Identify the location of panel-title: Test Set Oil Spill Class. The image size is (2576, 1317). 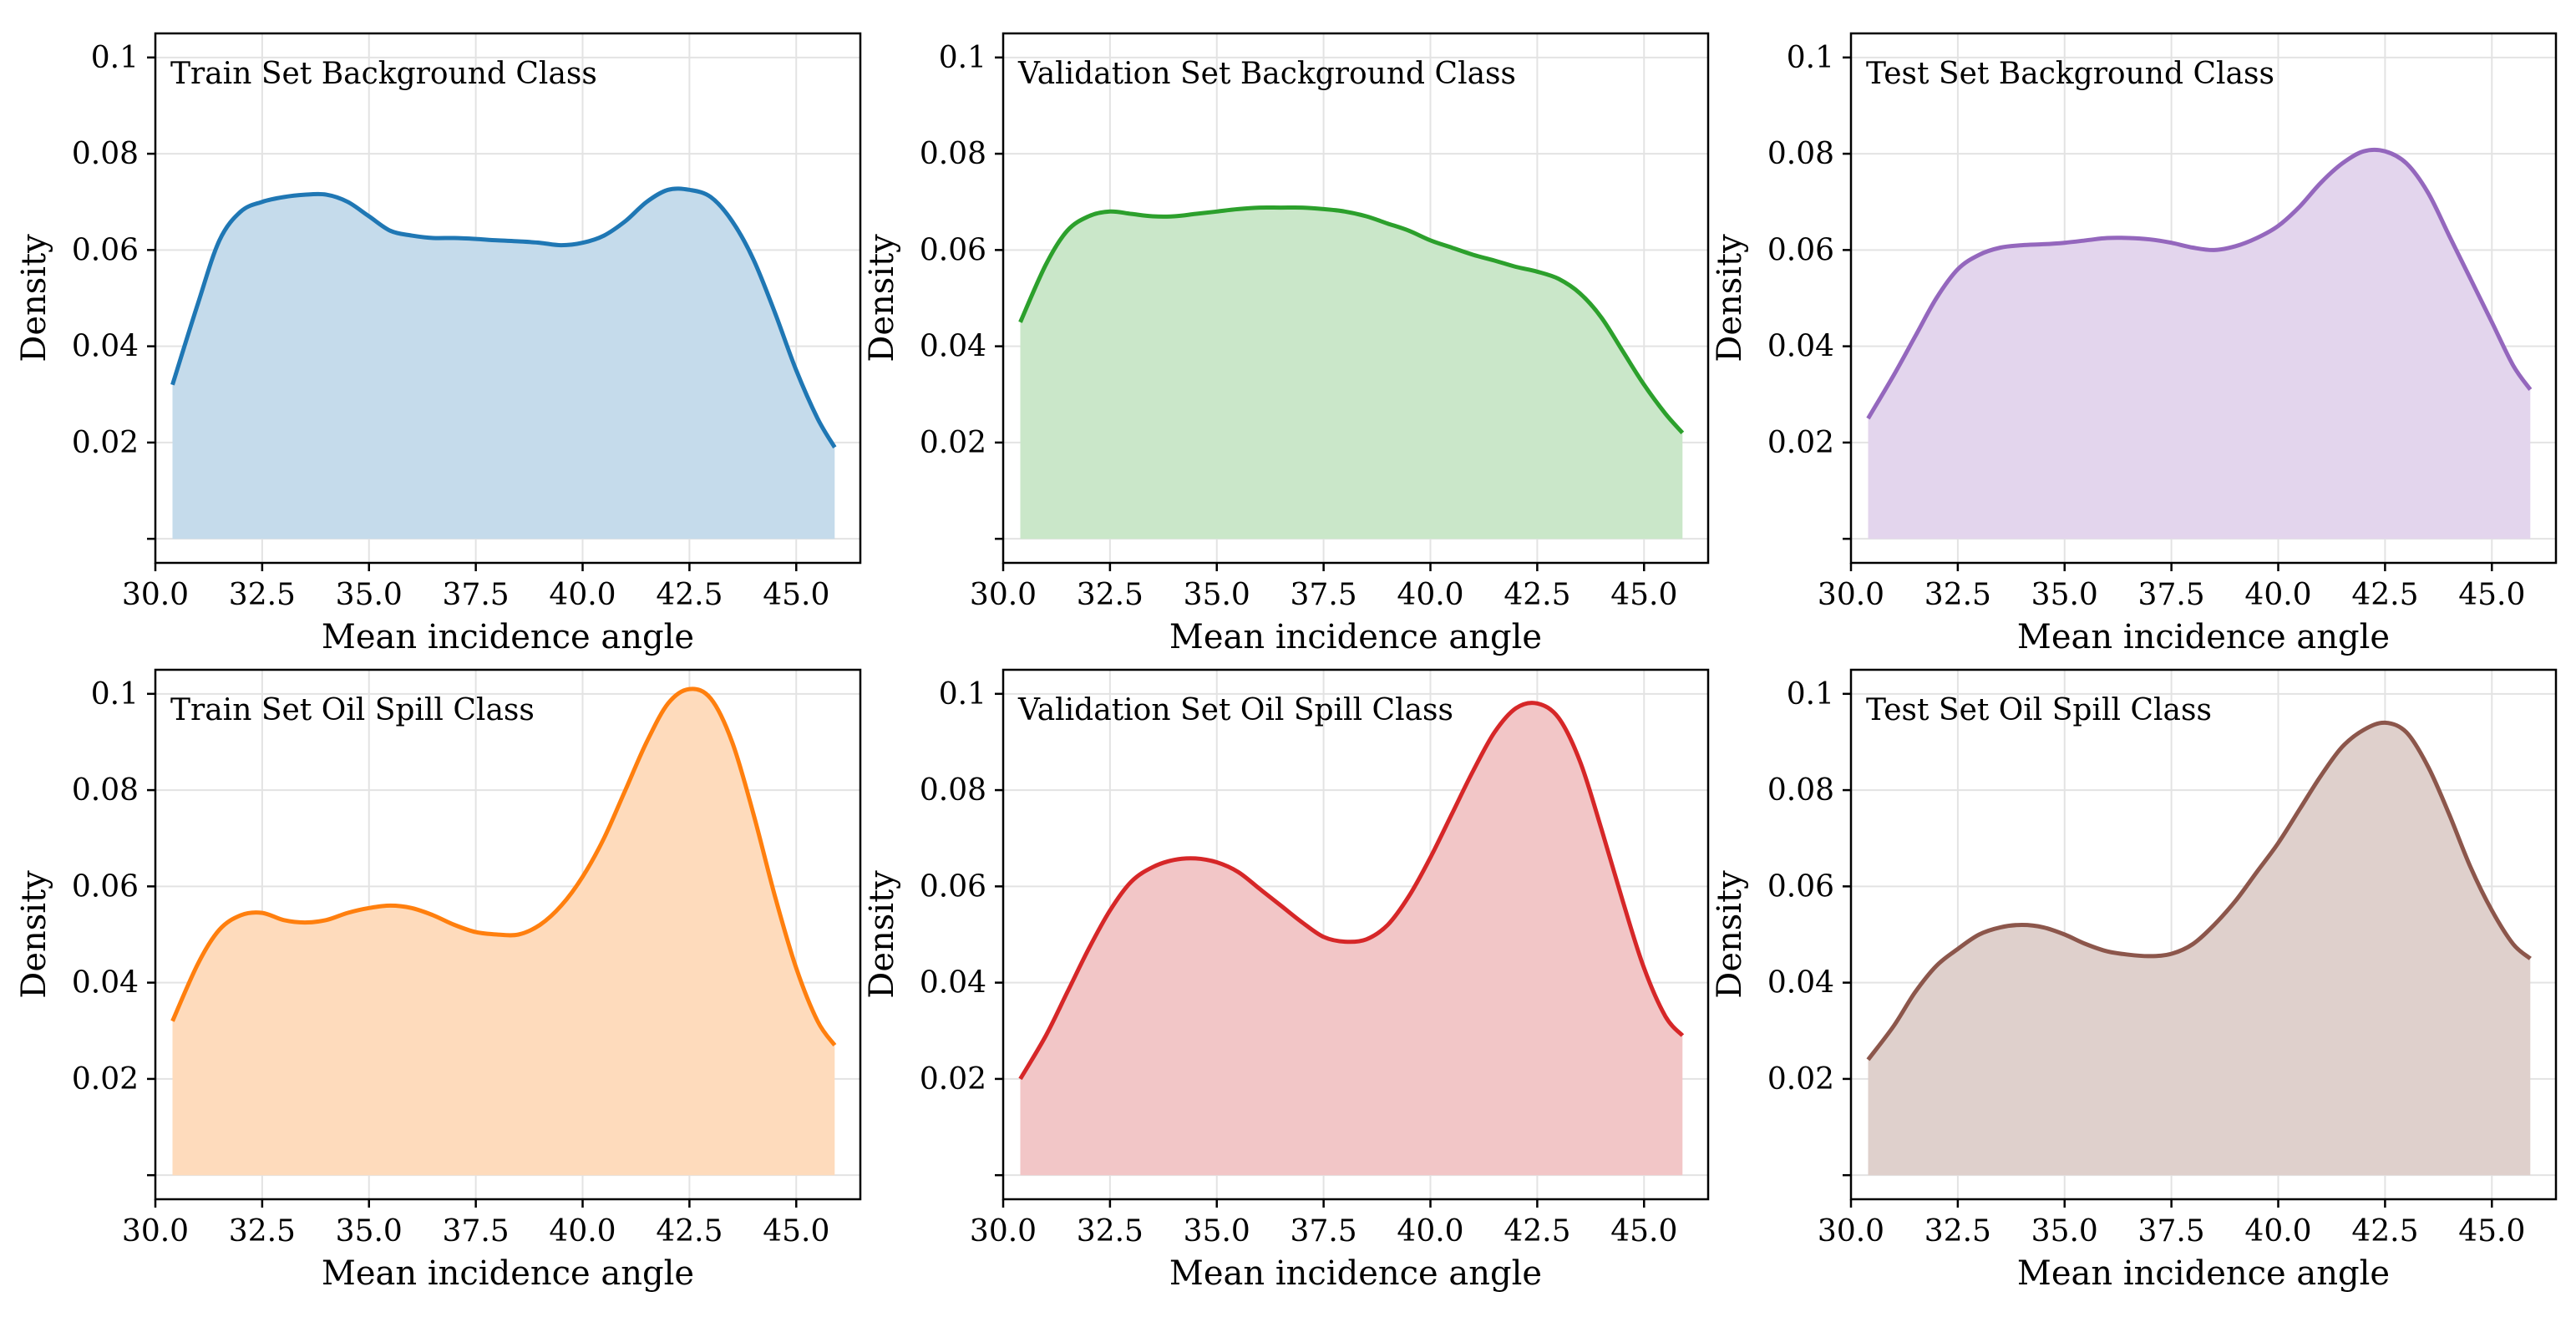
(2039, 710).